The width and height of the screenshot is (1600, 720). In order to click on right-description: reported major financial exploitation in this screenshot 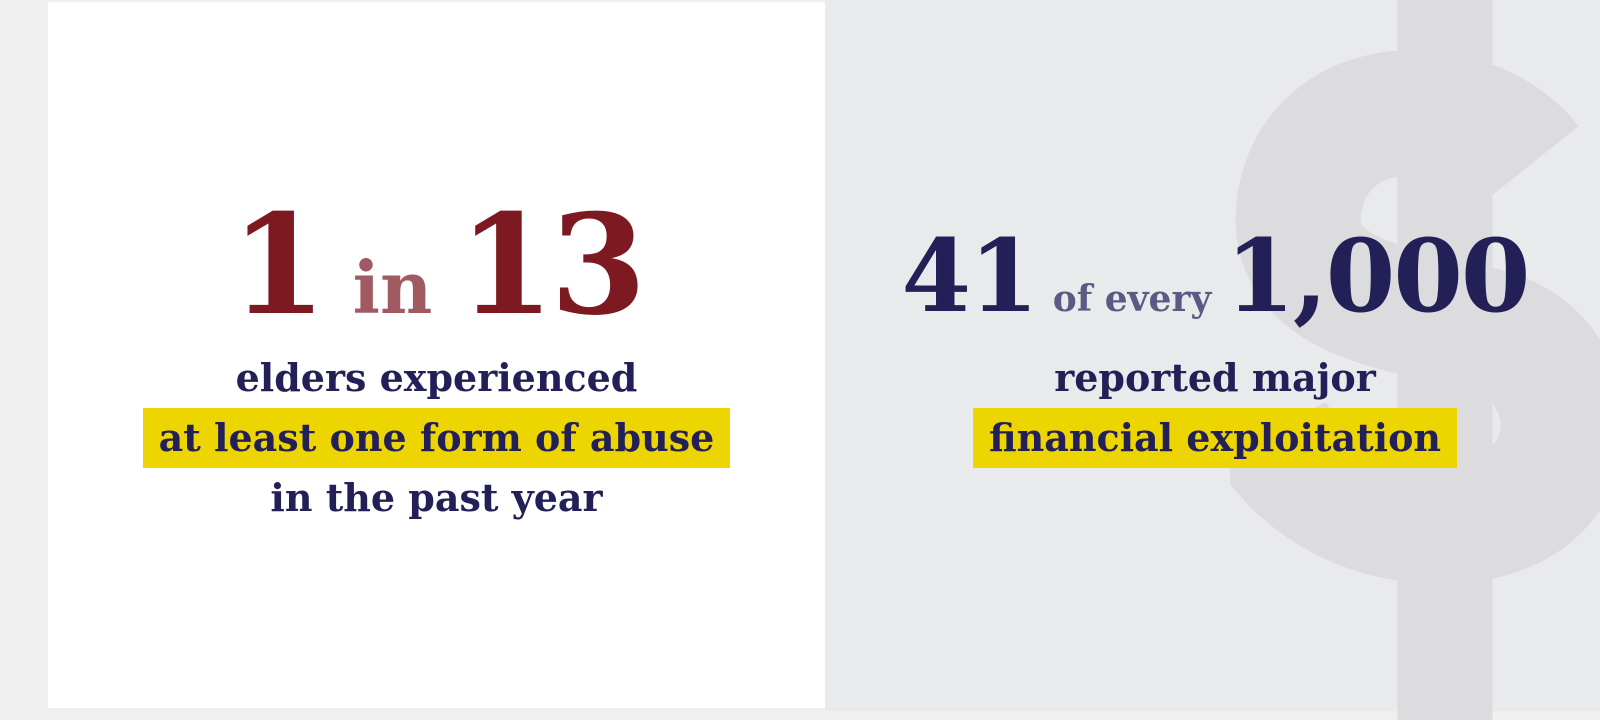, I will do `click(1215, 408)`.